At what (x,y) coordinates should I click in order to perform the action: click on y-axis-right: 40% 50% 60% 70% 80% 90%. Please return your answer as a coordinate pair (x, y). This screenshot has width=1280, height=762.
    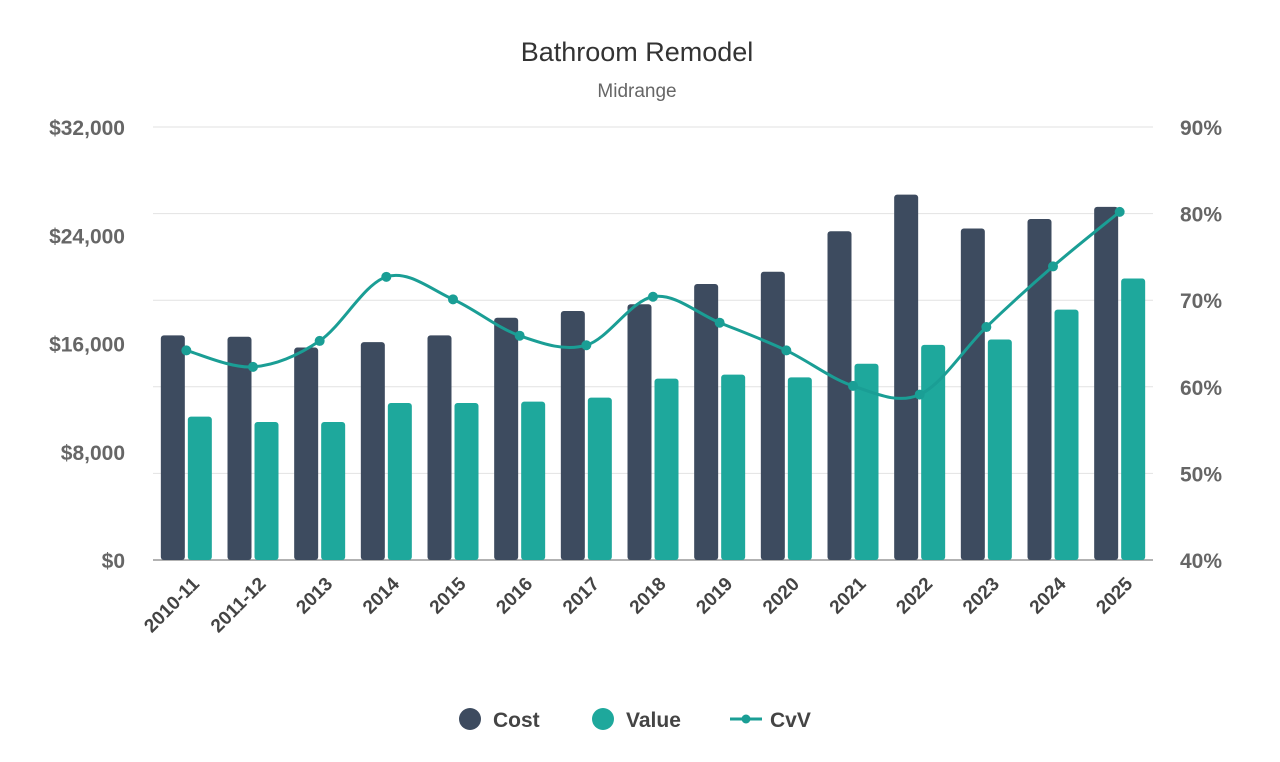
    Looking at the image, I should click on (1201, 345).